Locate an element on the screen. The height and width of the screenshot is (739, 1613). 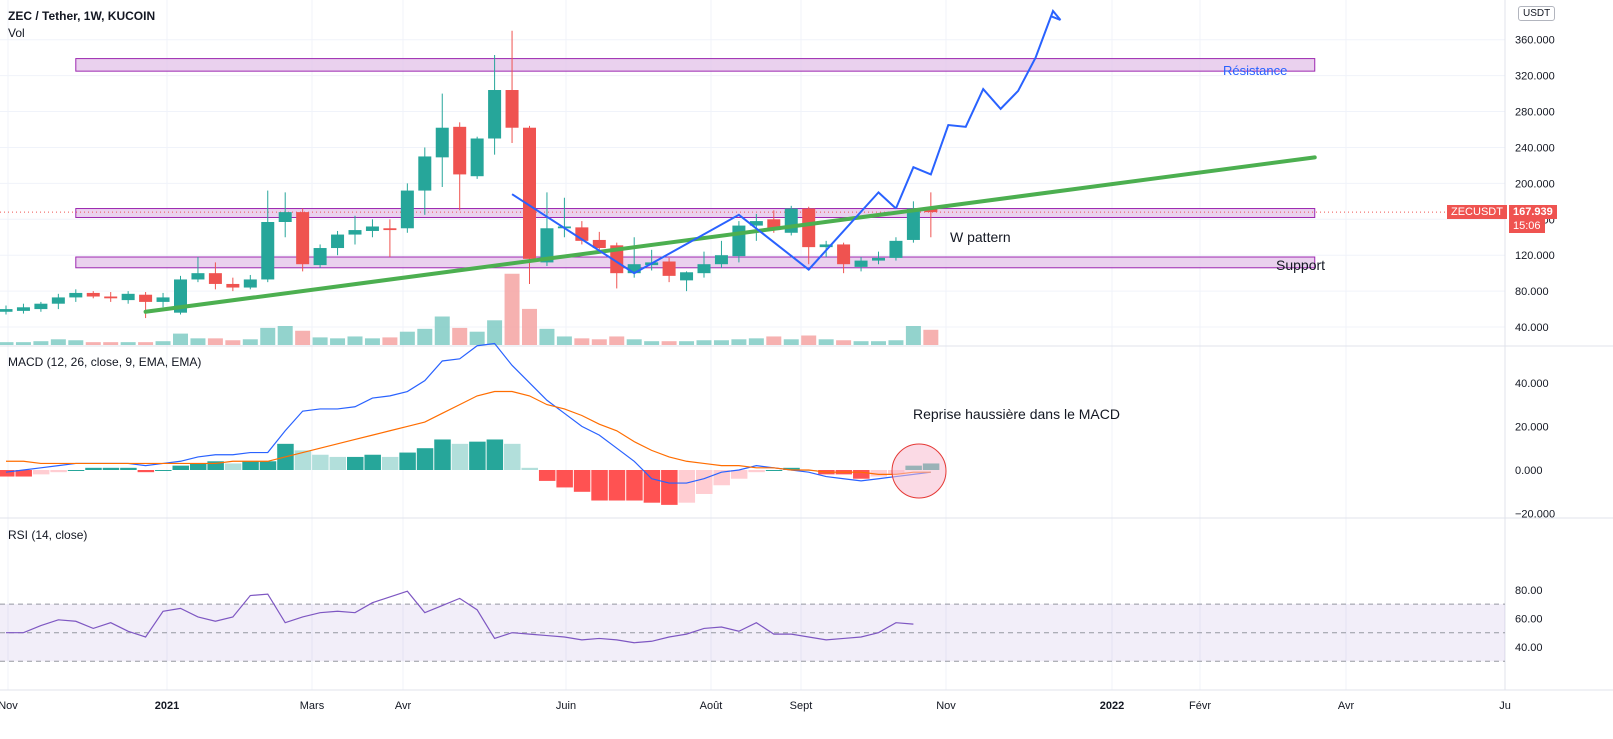
zone-rect is located at coordinates (695, 213).